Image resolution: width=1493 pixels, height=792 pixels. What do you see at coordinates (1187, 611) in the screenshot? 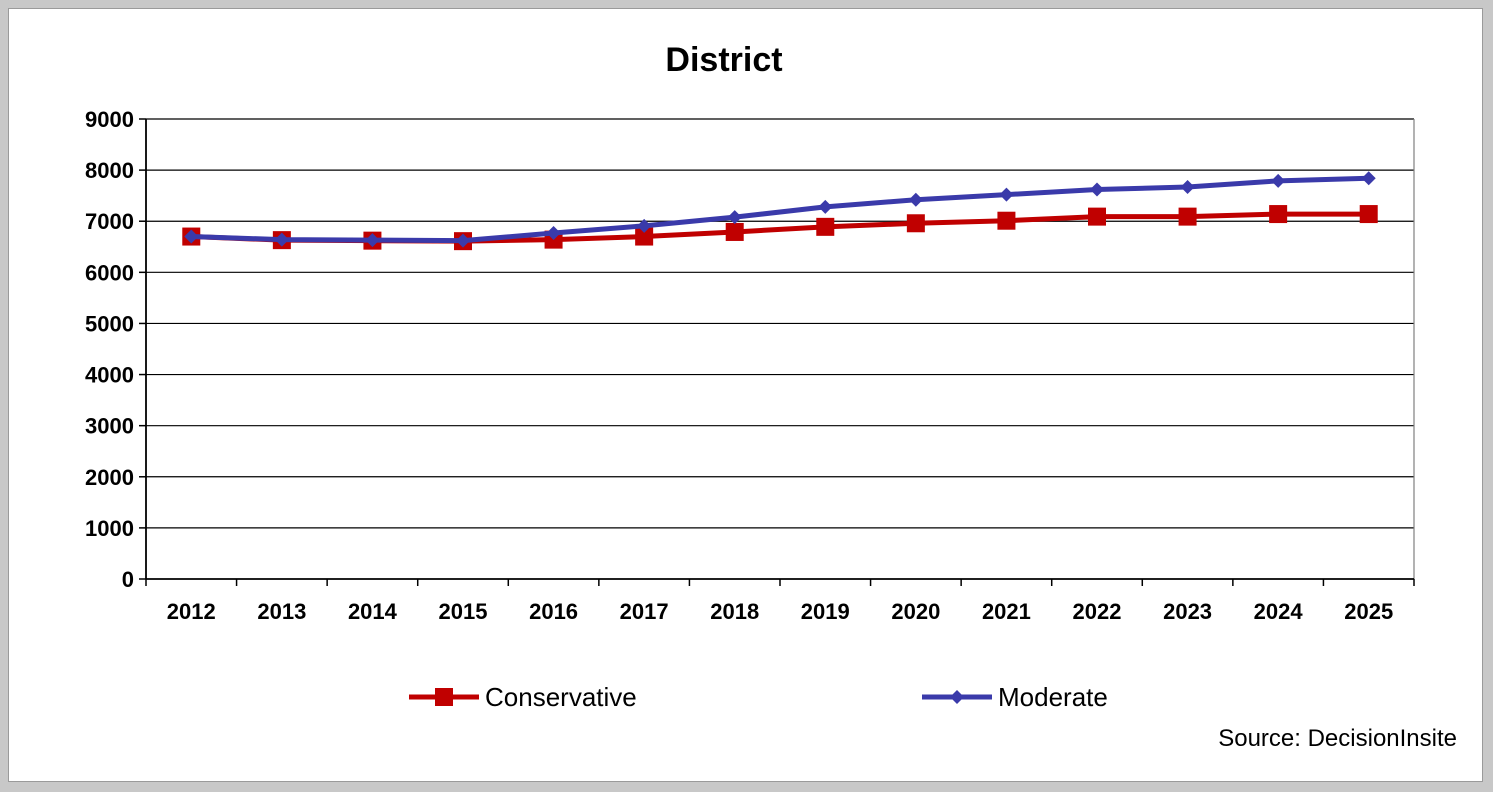
I see `x-tick-label: 2023` at bounding box center [1187, 611].